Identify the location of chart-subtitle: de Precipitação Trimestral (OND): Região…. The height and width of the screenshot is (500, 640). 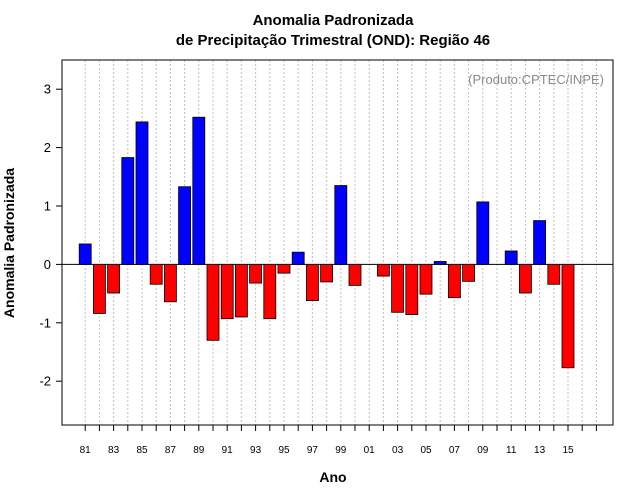
(333, 40).